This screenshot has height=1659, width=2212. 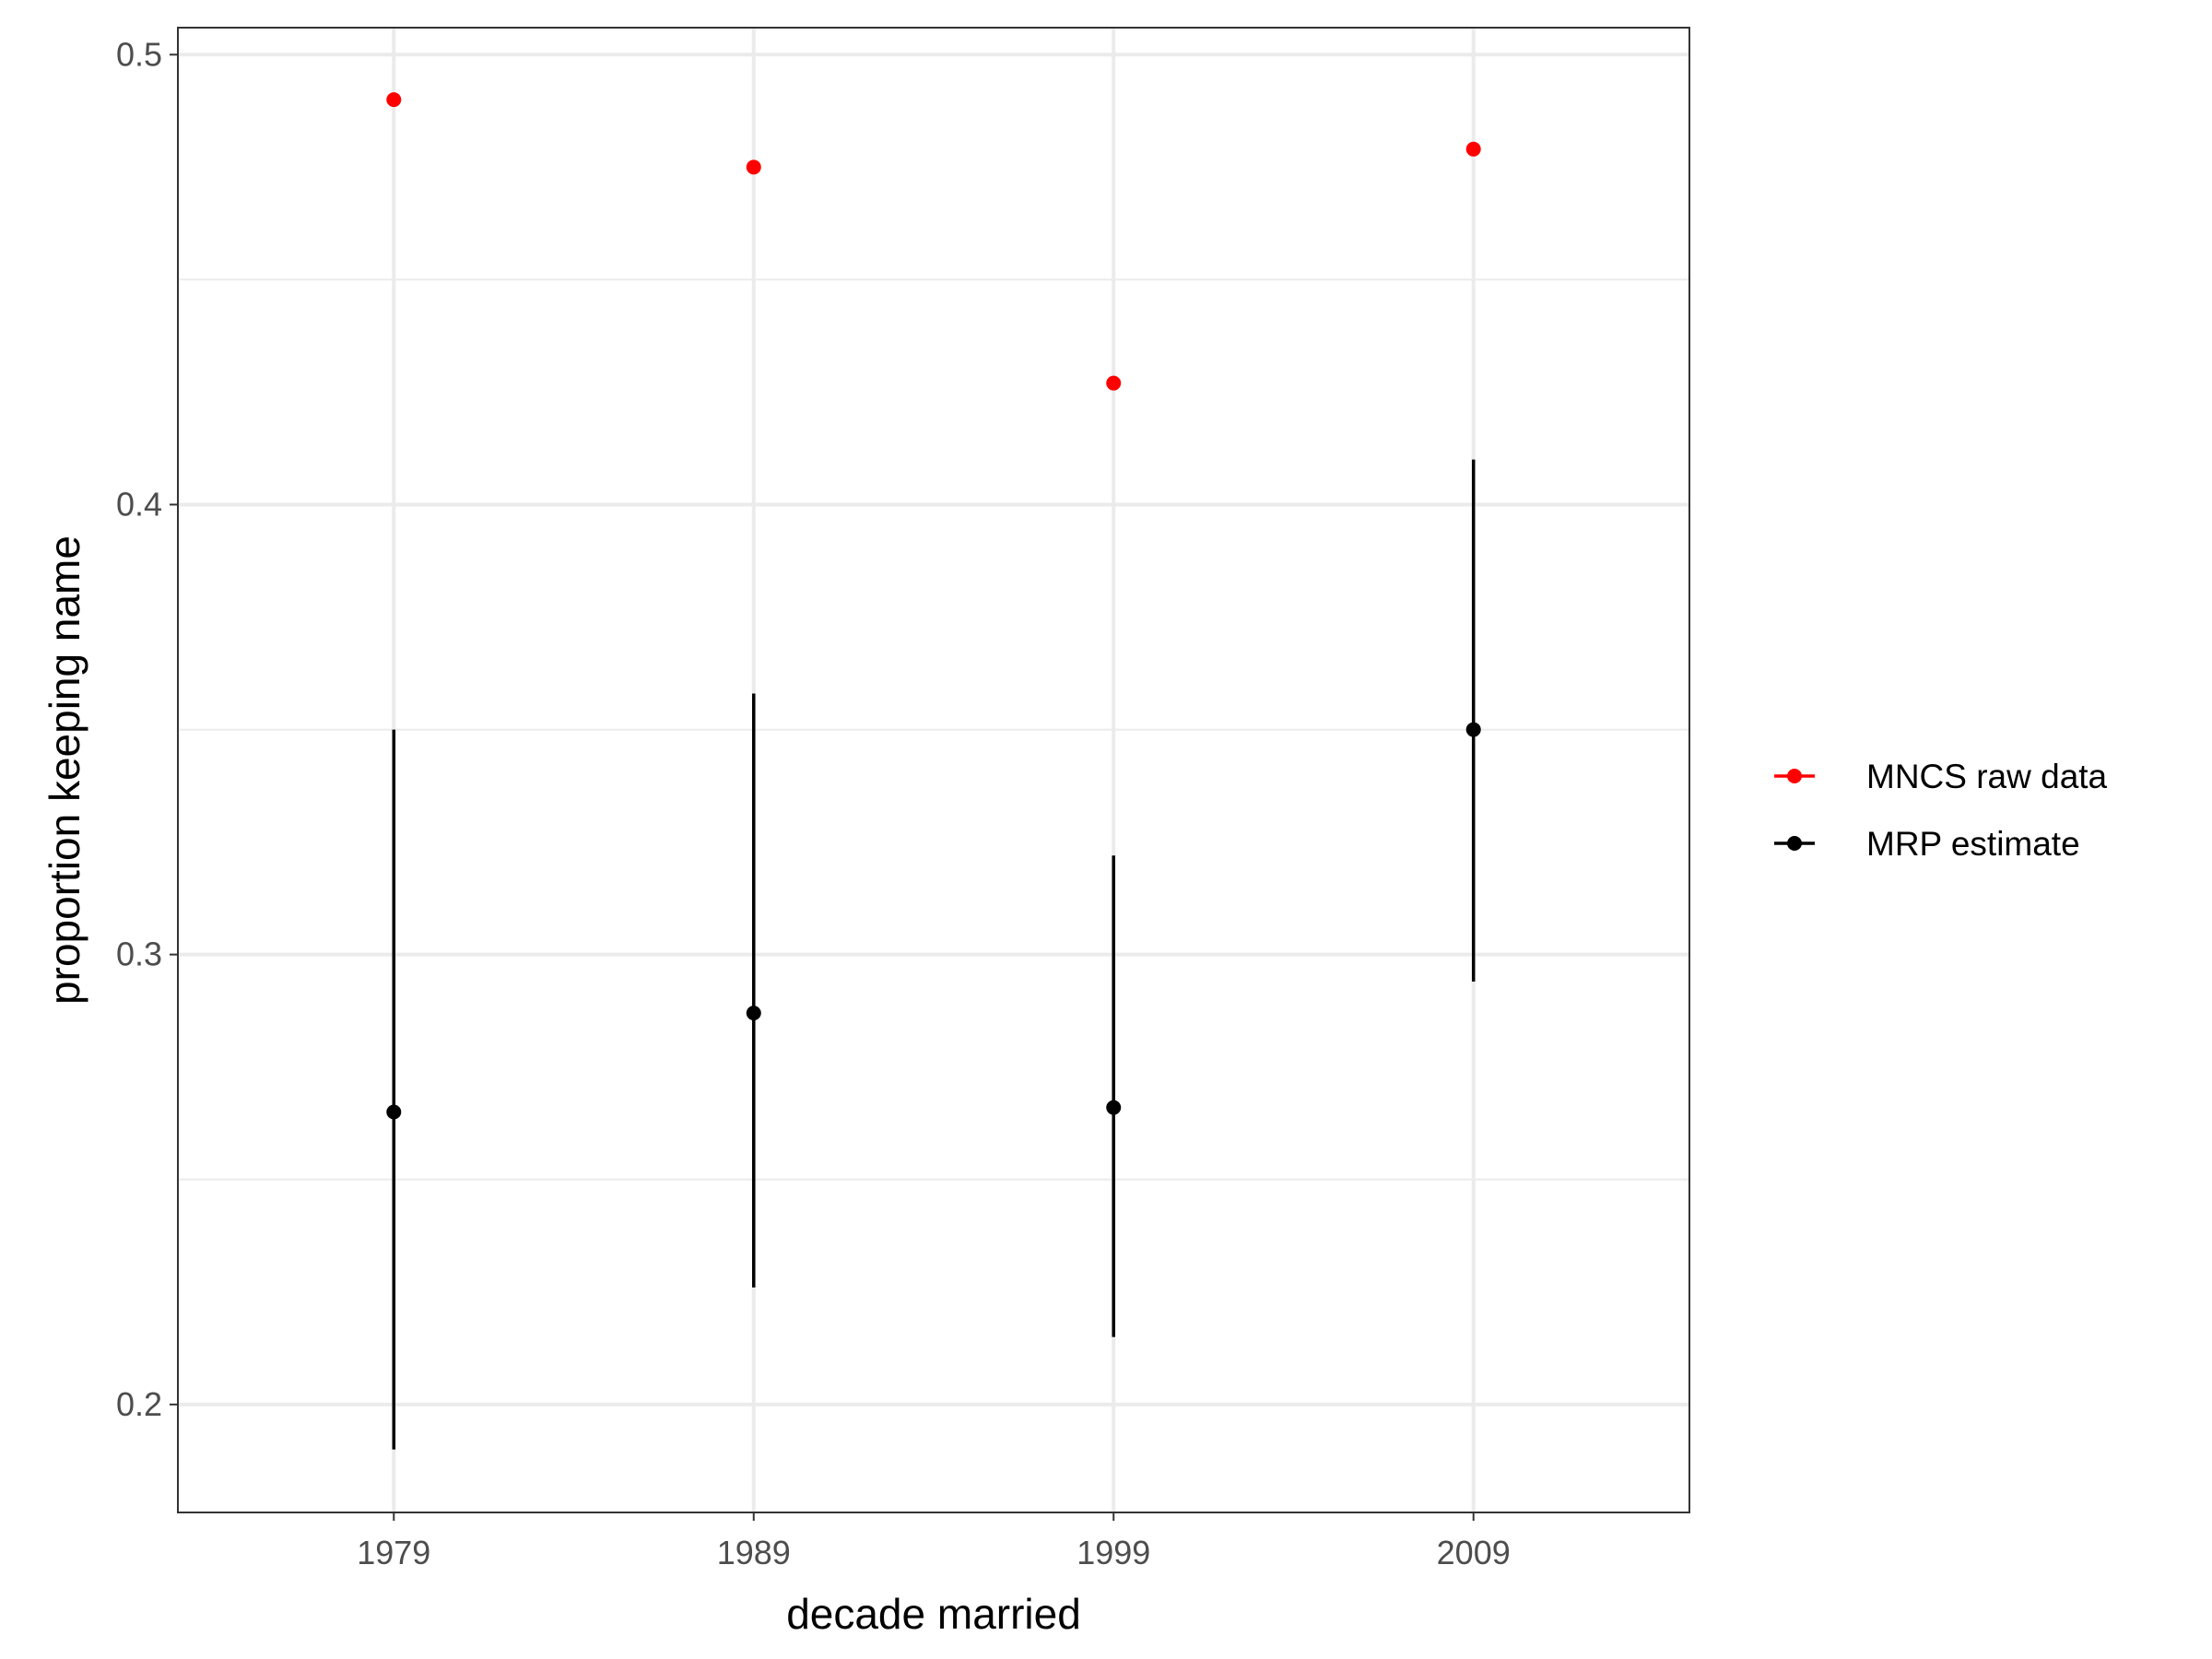 I want to click on x-tick-label: 1979, so click(x=393, y=1552).